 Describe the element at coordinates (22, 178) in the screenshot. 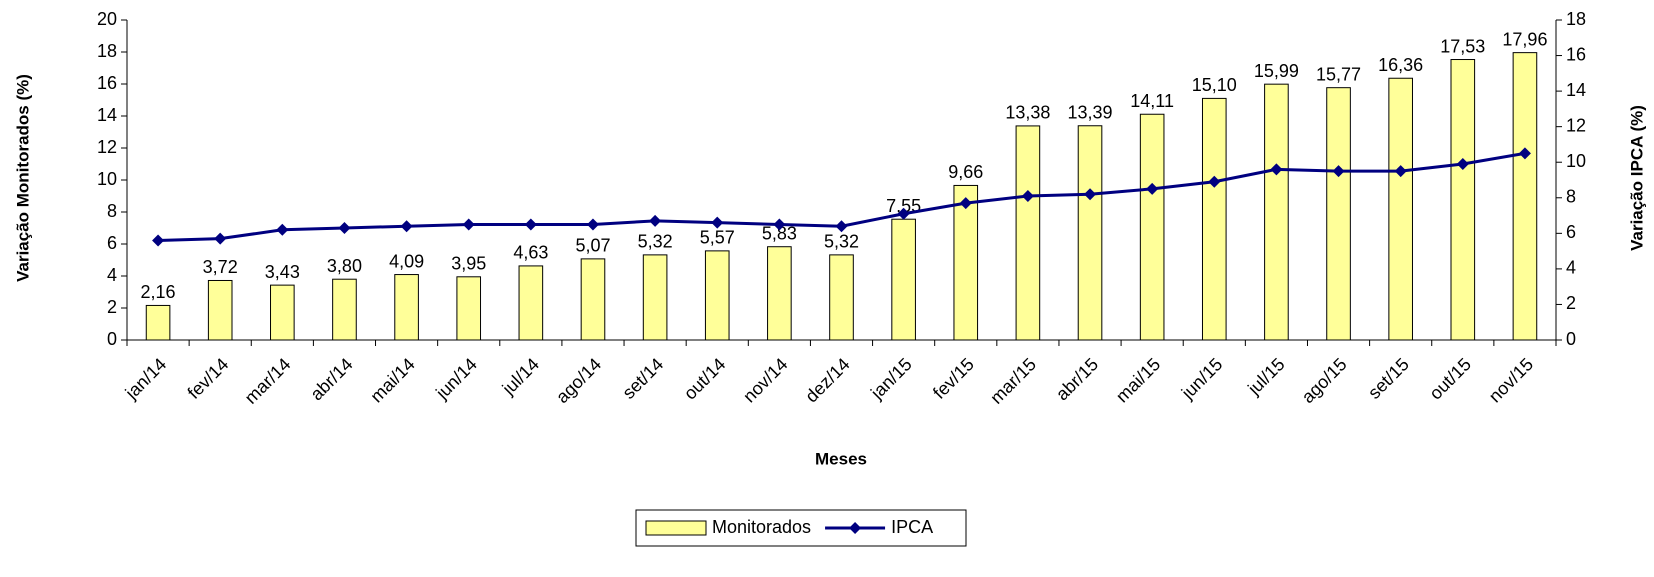

I see `y-axis-title: Variação Monitorados (%)` at that location.